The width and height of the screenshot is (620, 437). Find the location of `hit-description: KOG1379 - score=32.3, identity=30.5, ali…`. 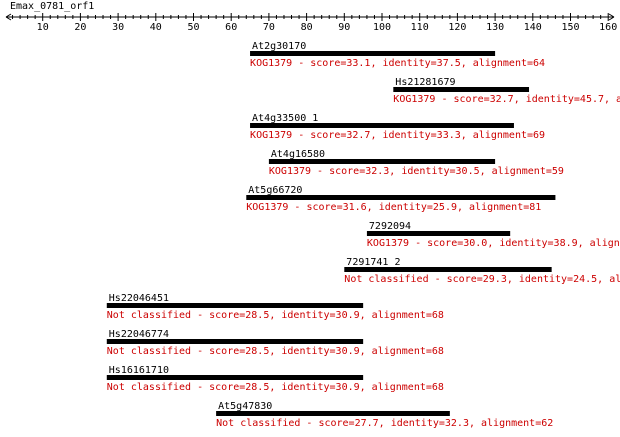

hit-description: KOG1379 - score=32.3, identity=30.5, ali… is located at coordinates (416, 171).